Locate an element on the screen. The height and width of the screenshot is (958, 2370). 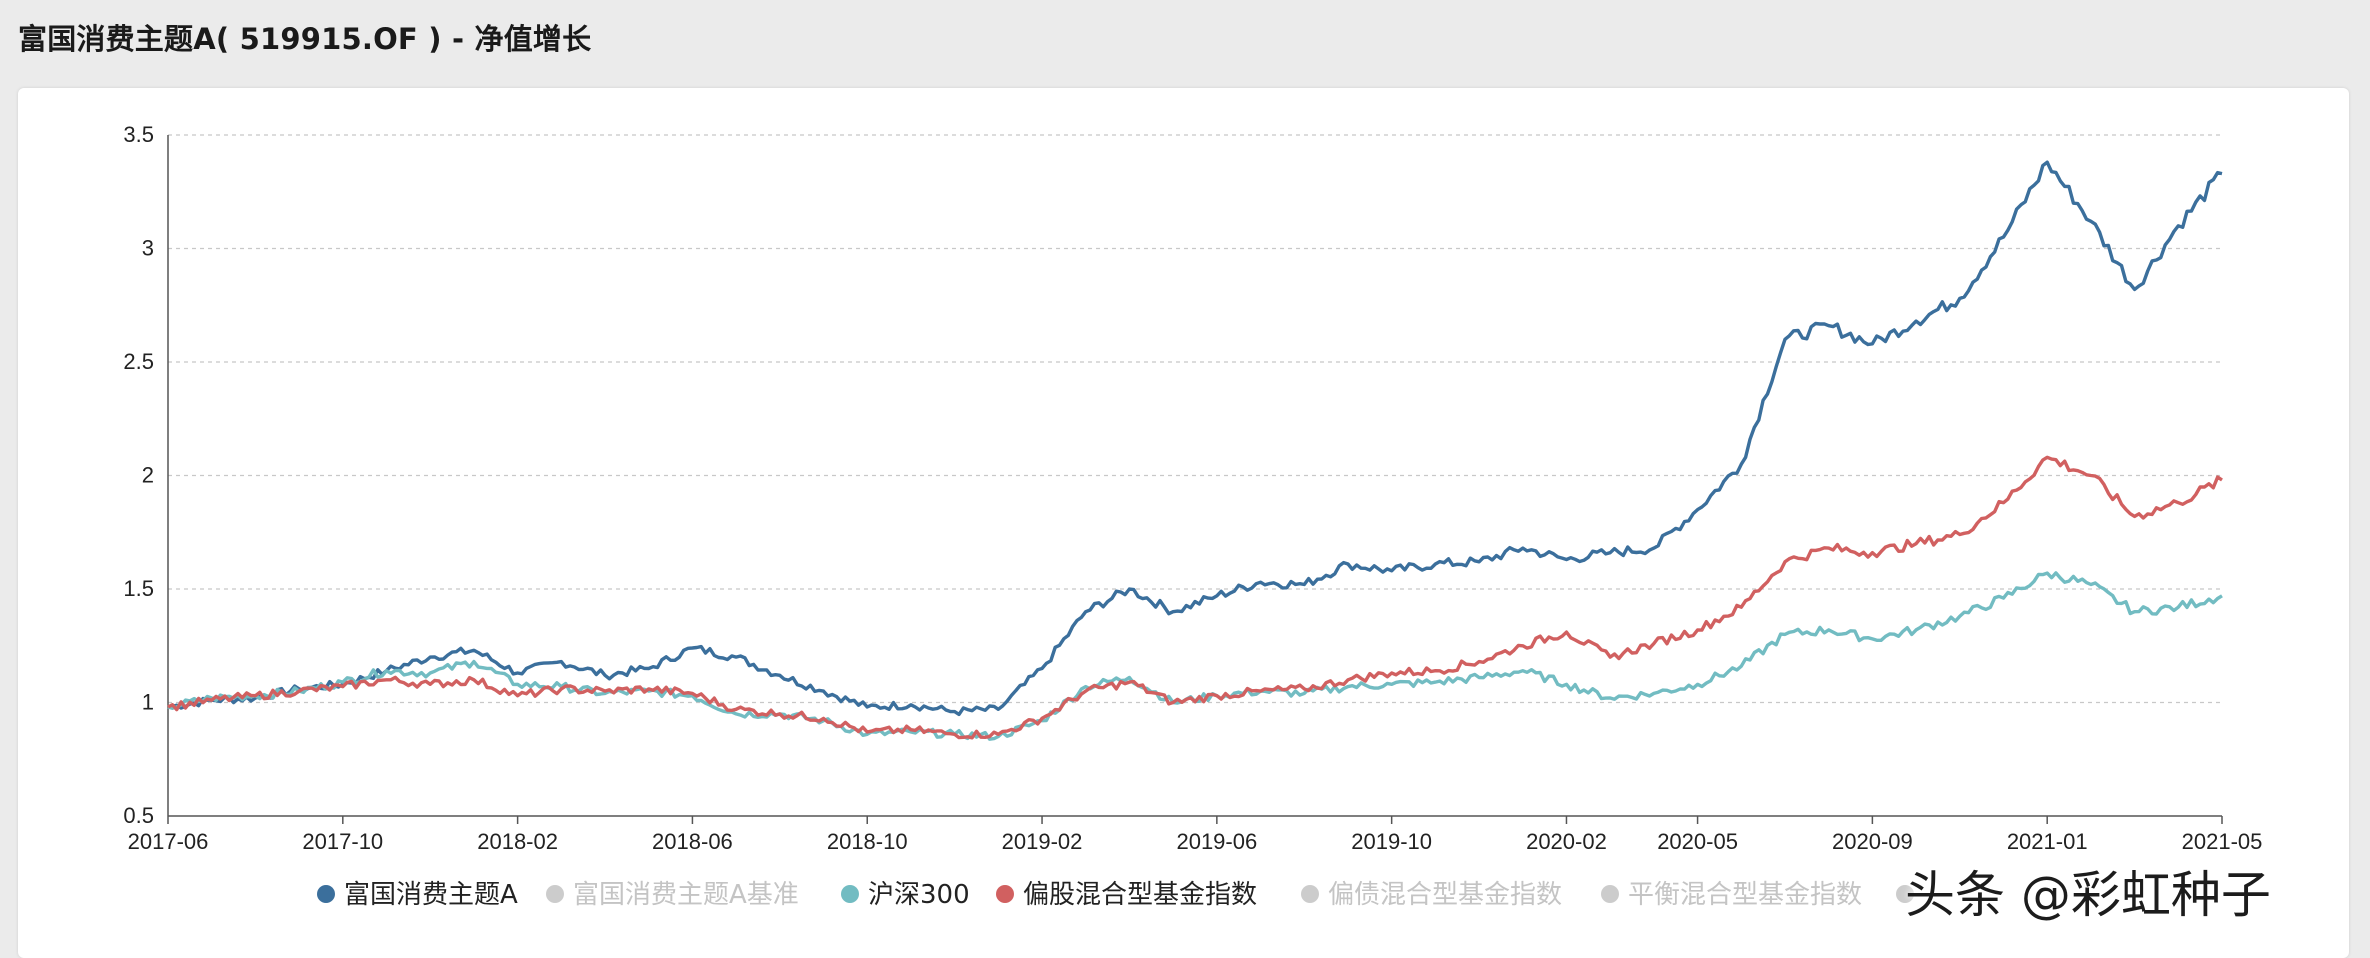
legend-item-4: 偏债混合型基金指数 is located at coordinates (1431, 895).